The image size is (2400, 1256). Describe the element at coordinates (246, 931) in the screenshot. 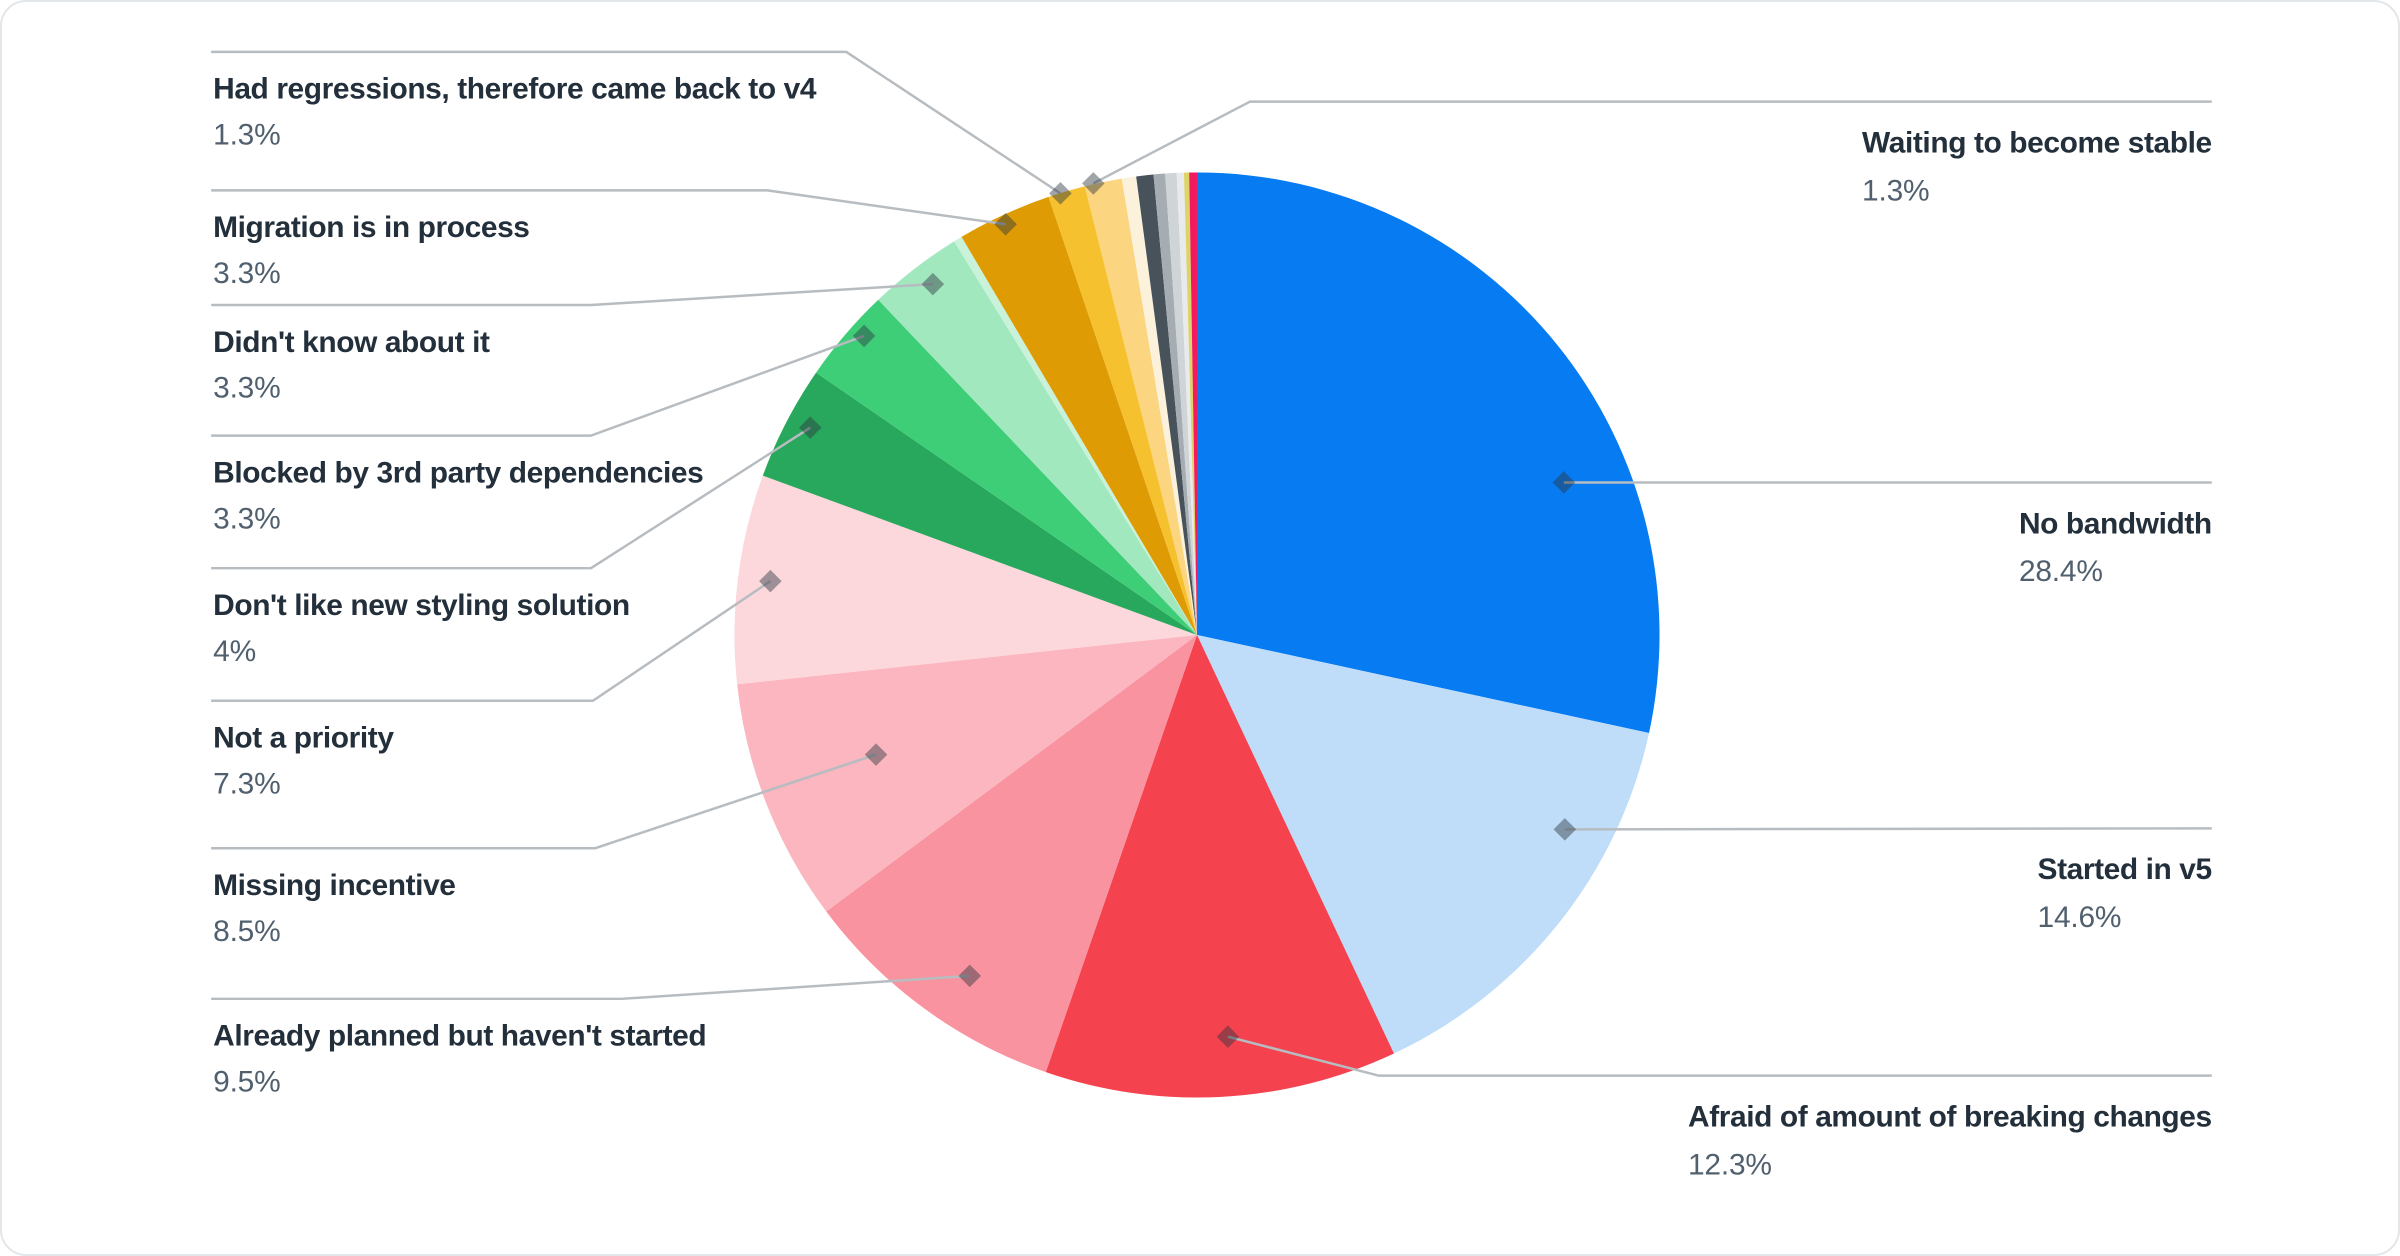

I see `callout-value-missing-incentive: 8.5%` at that location.